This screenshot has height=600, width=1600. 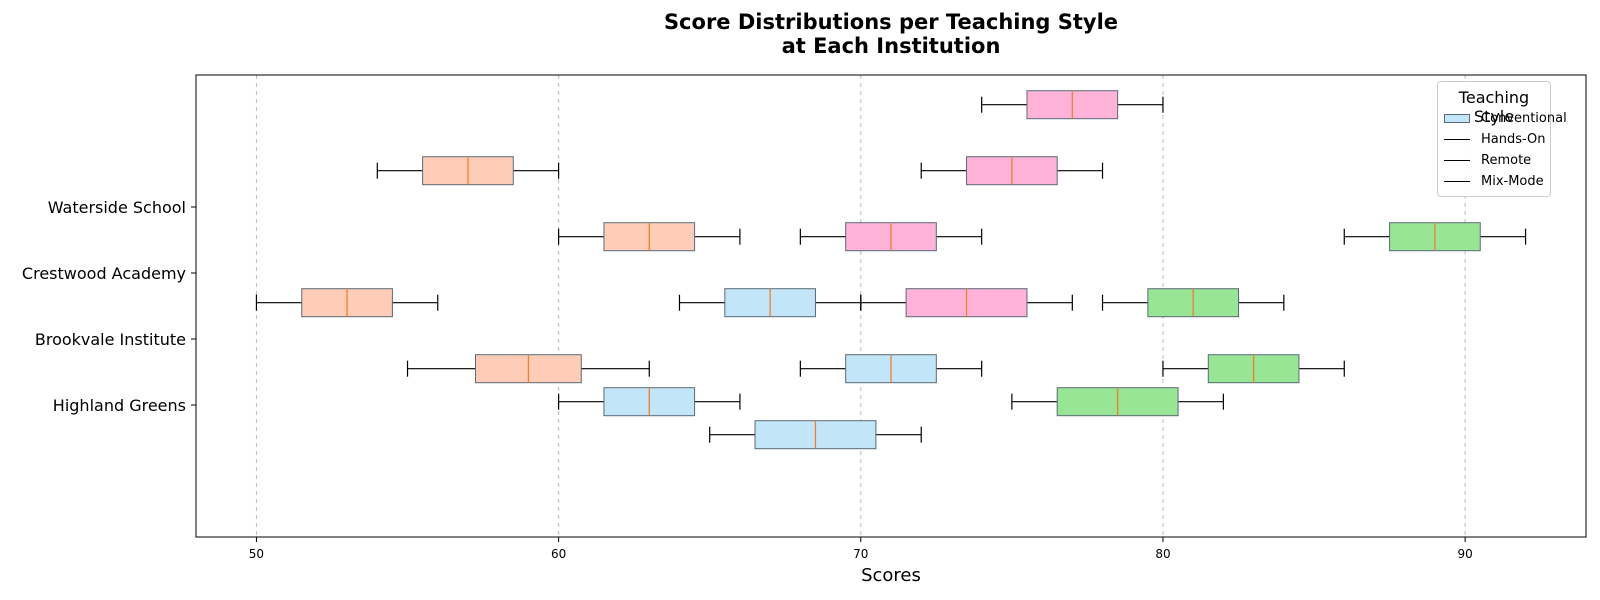 What do you see at coordinates (860, 554) in the screenshot?
I see `x-tick-label: 70` at bounding box center [860, 554].